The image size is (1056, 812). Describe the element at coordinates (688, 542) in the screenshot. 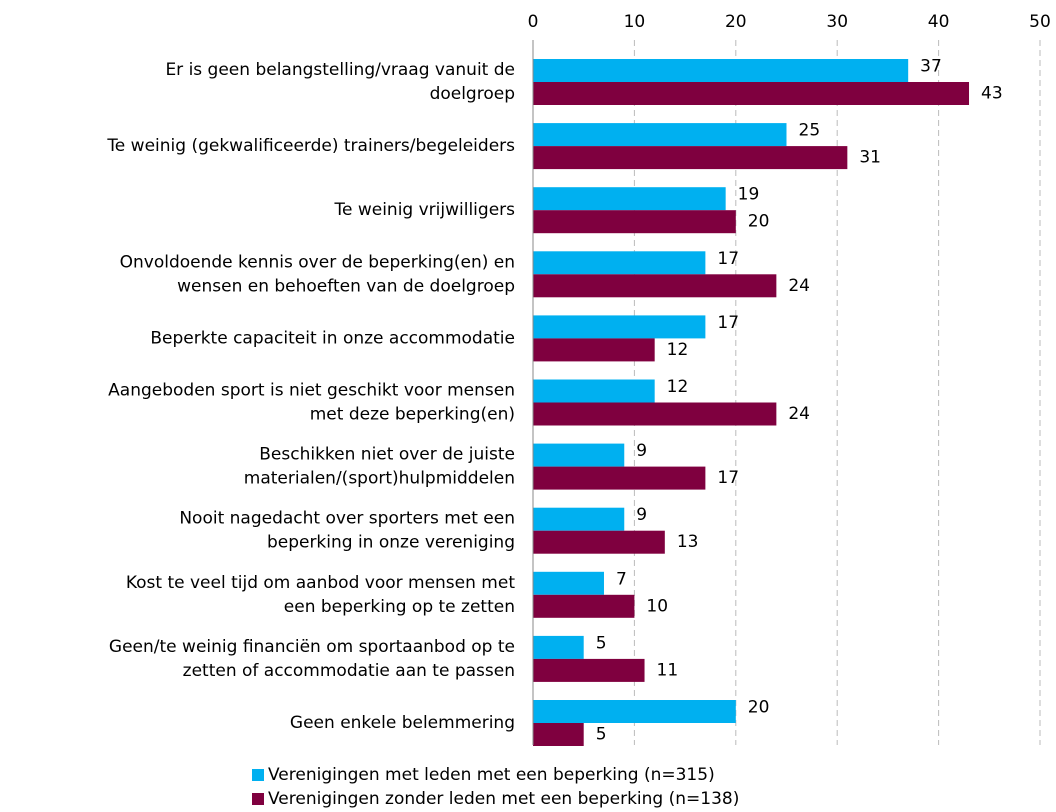

I see `value-label: 13` at that location.